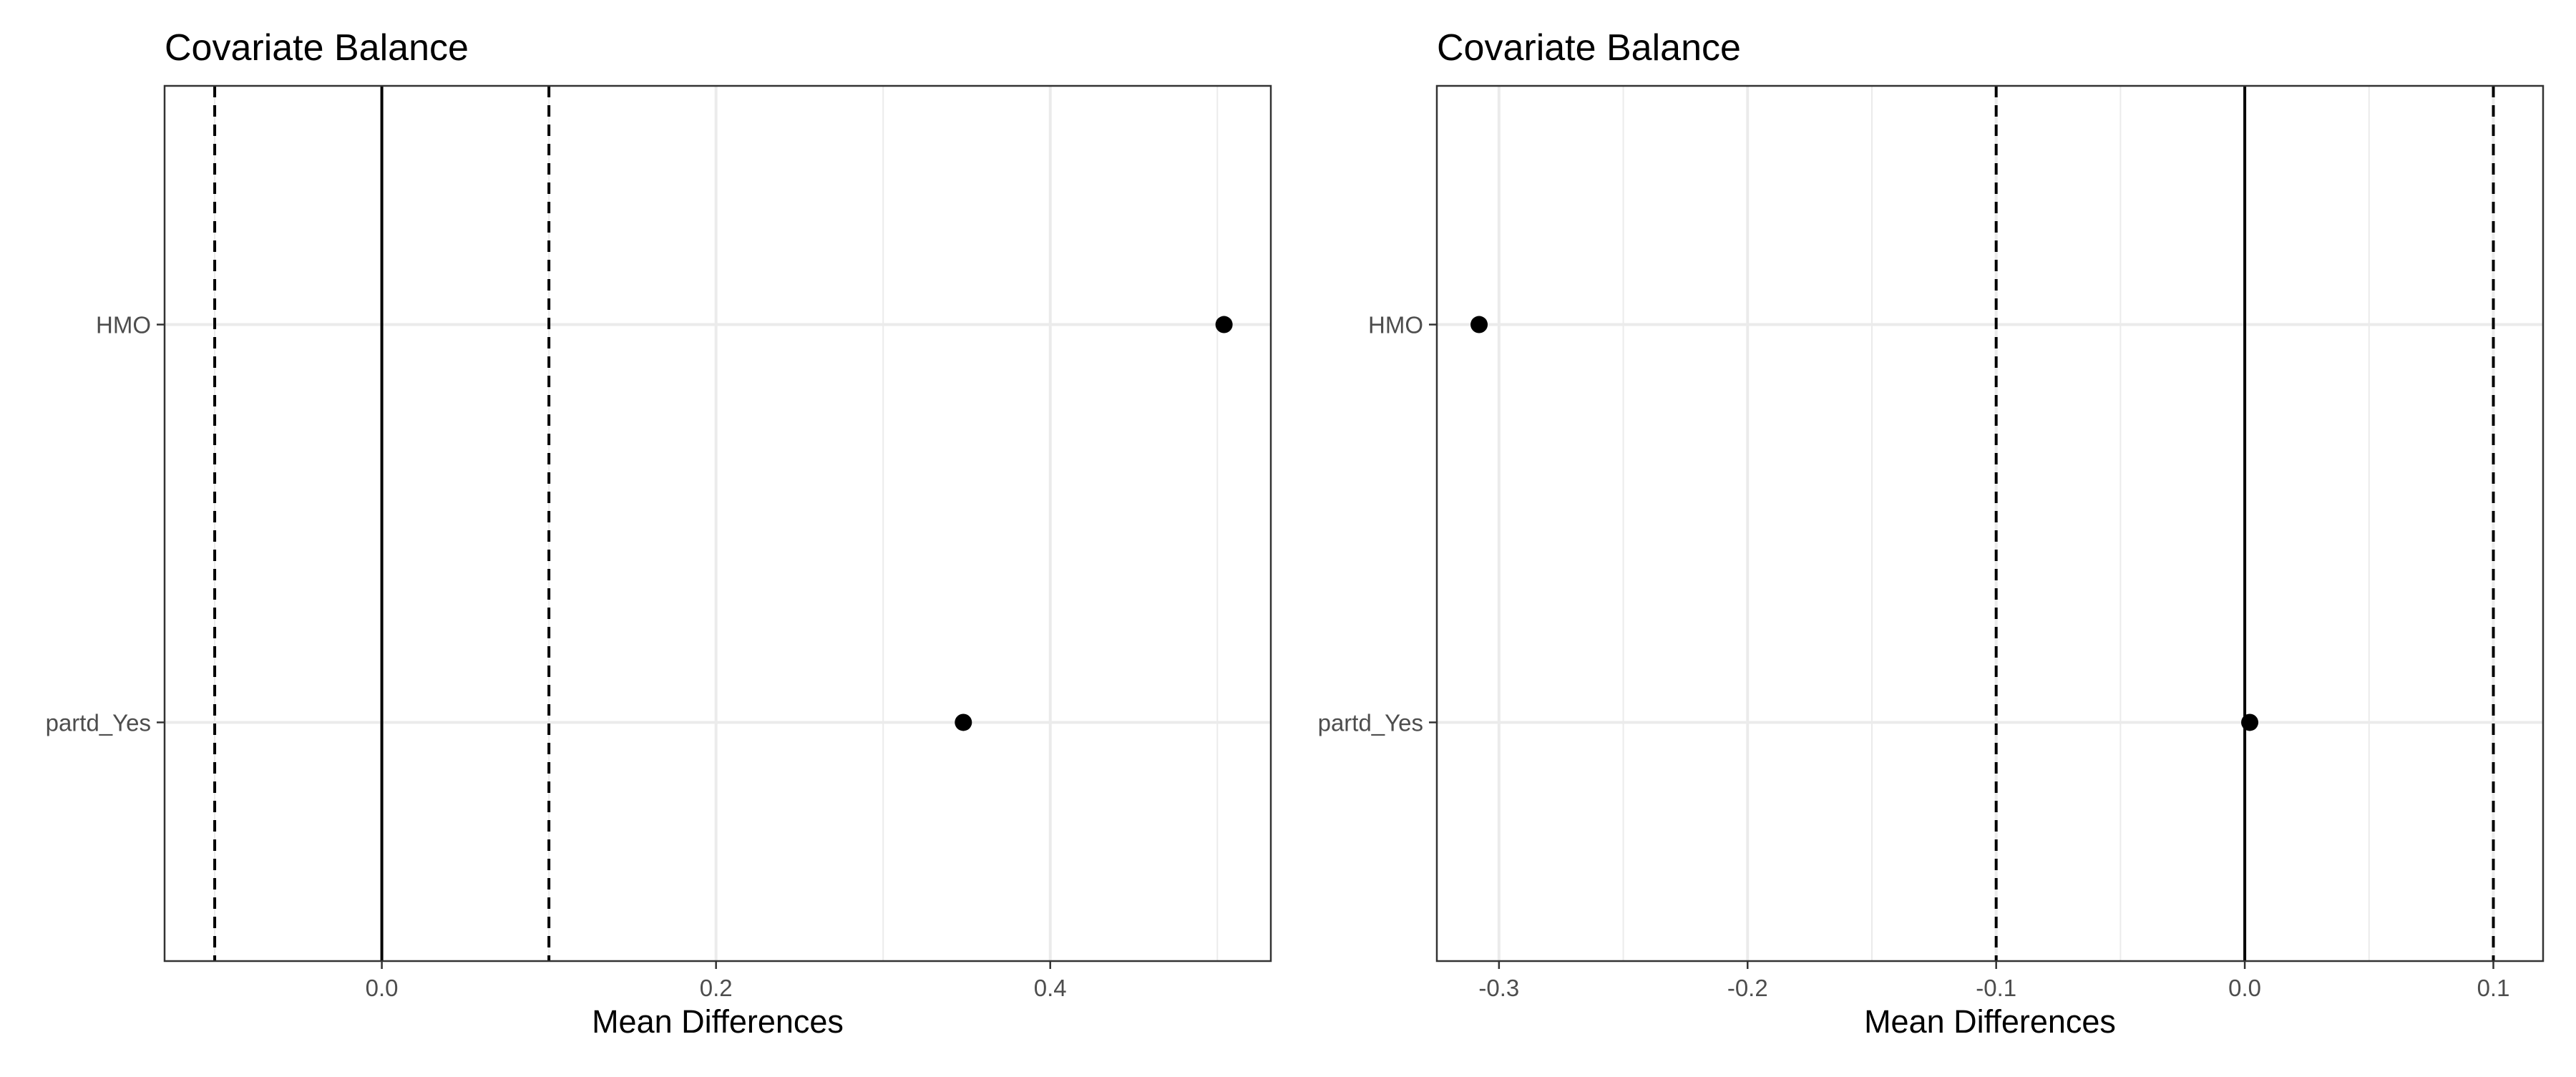 This screenshot has width=2576, height=1077. I want to click on x-tick-label: -0.1, so click(1996, 988).